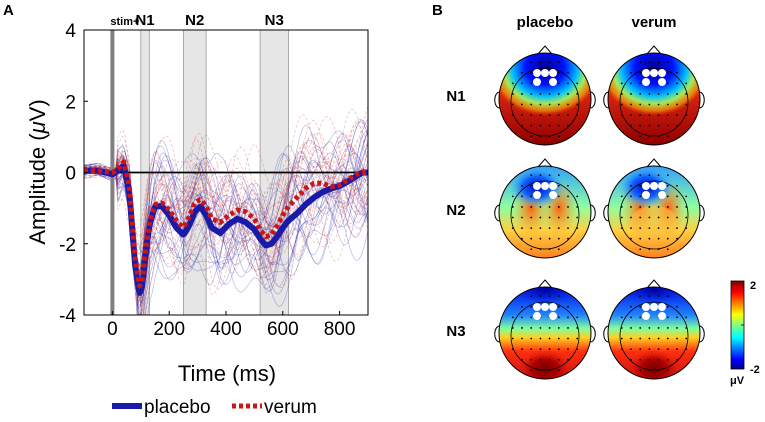 The height and width of the screenshot is (422, 765). I want to click on x-tick-label: 0, so click(112, 329).